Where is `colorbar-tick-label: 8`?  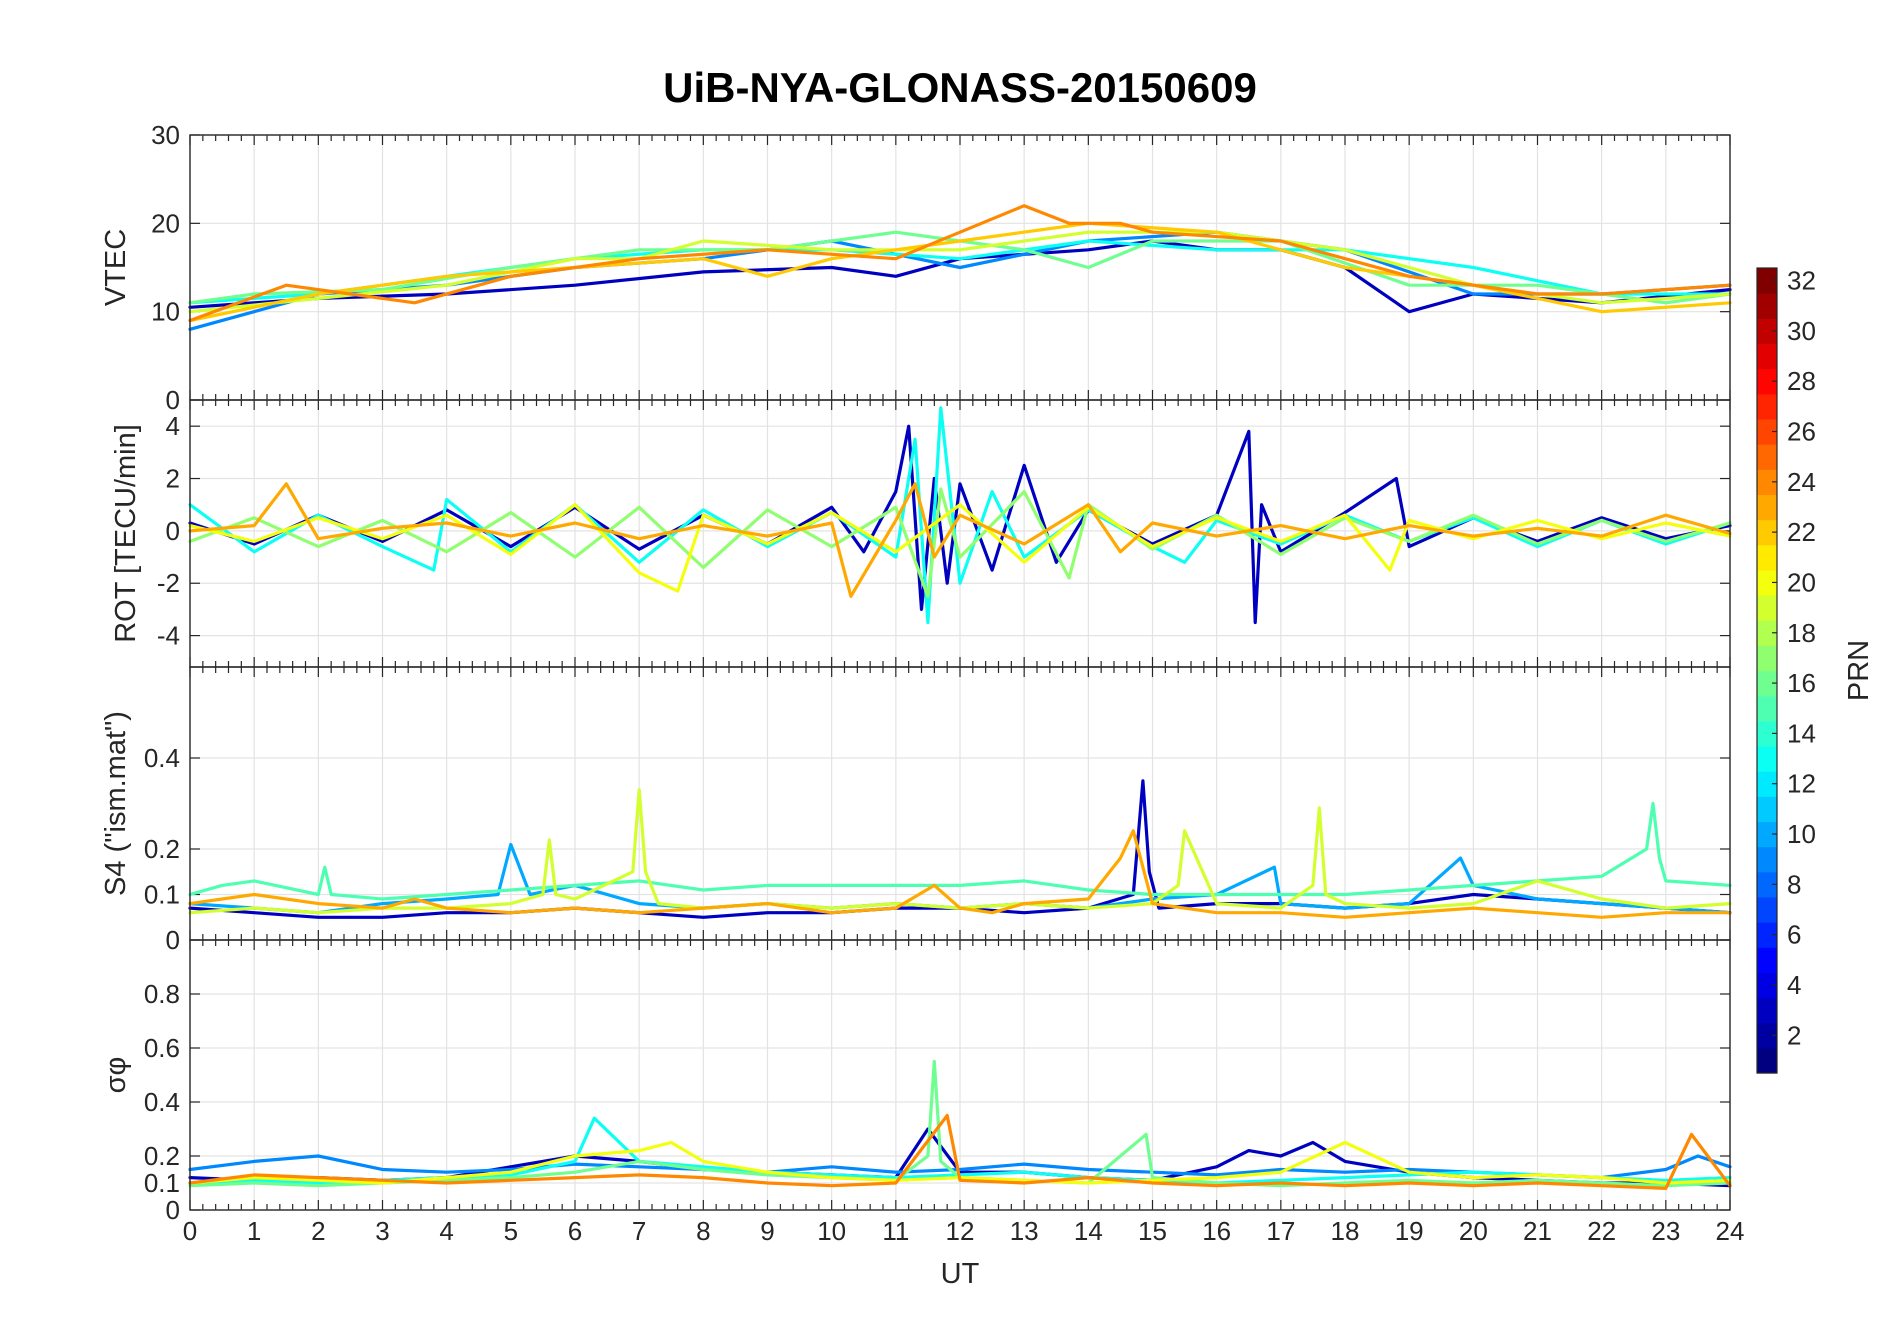
colorbar-tick-label: 8 is located at coordinates (1794, 884).